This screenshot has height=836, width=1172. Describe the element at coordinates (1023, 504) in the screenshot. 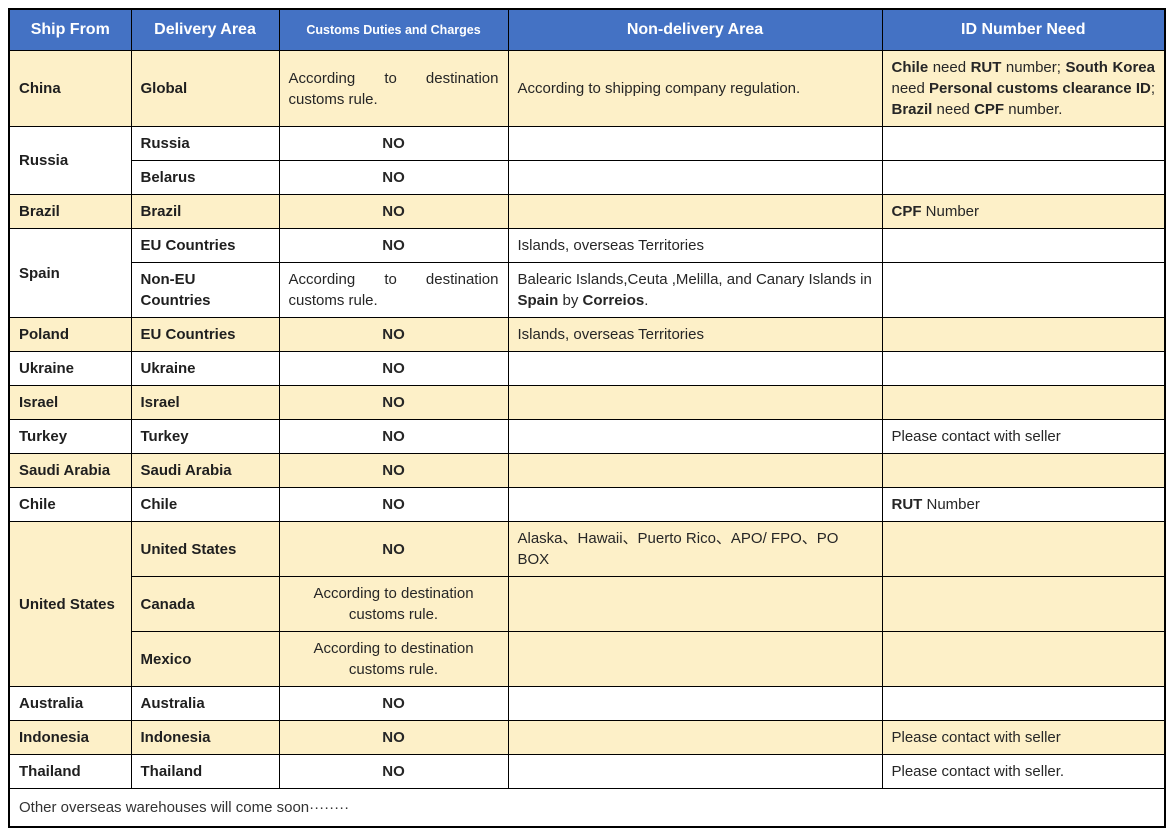

I see `cell-id-number-need: RUT Number` at that location.